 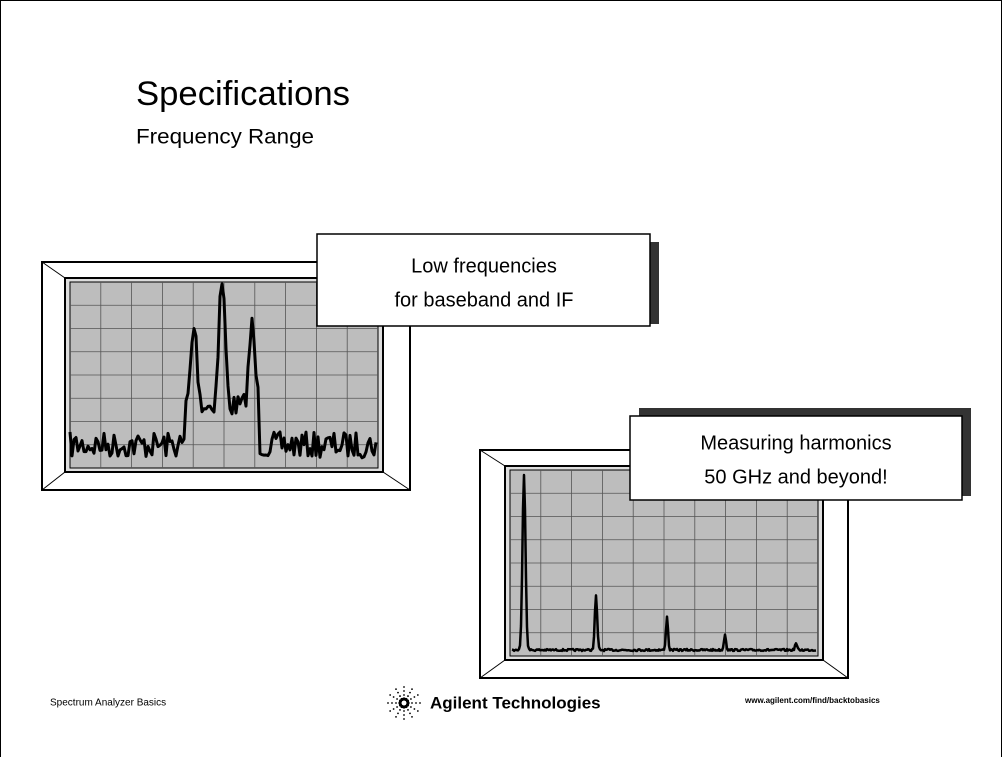 I want to click on callout-text: 50 GHz and beyond!, so click(x=795, y=477).